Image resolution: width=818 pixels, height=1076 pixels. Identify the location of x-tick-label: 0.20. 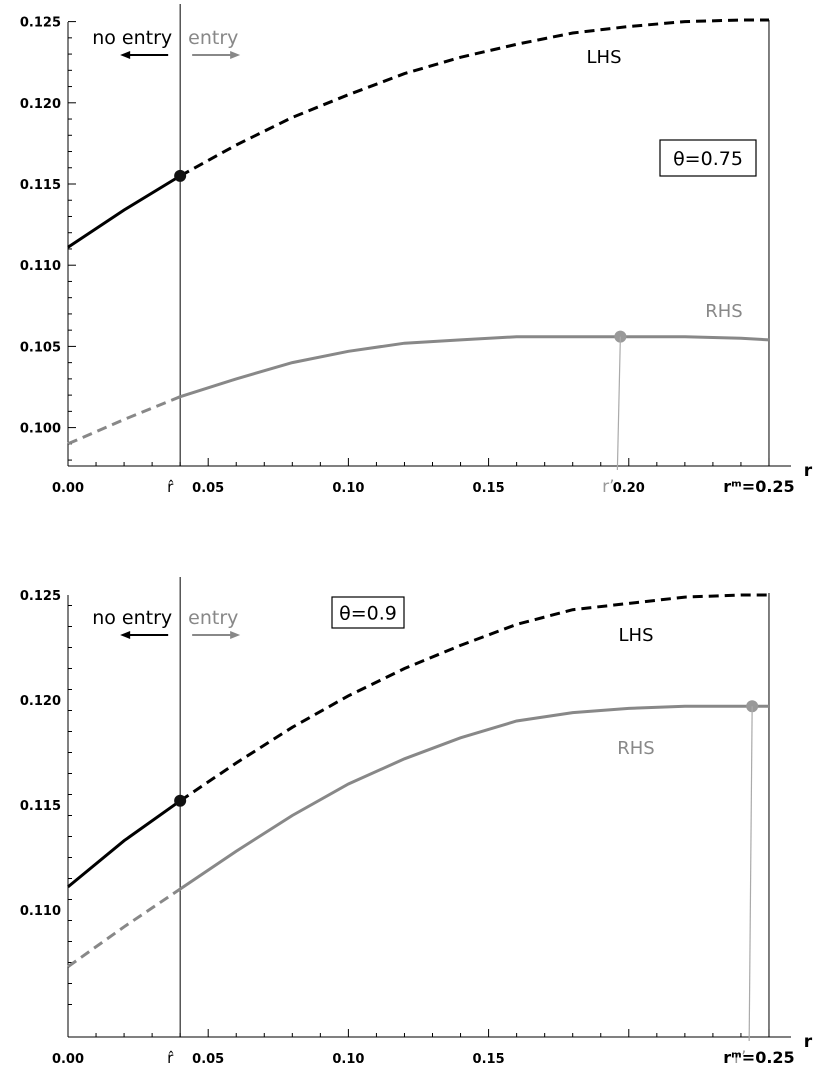
(629, 488).